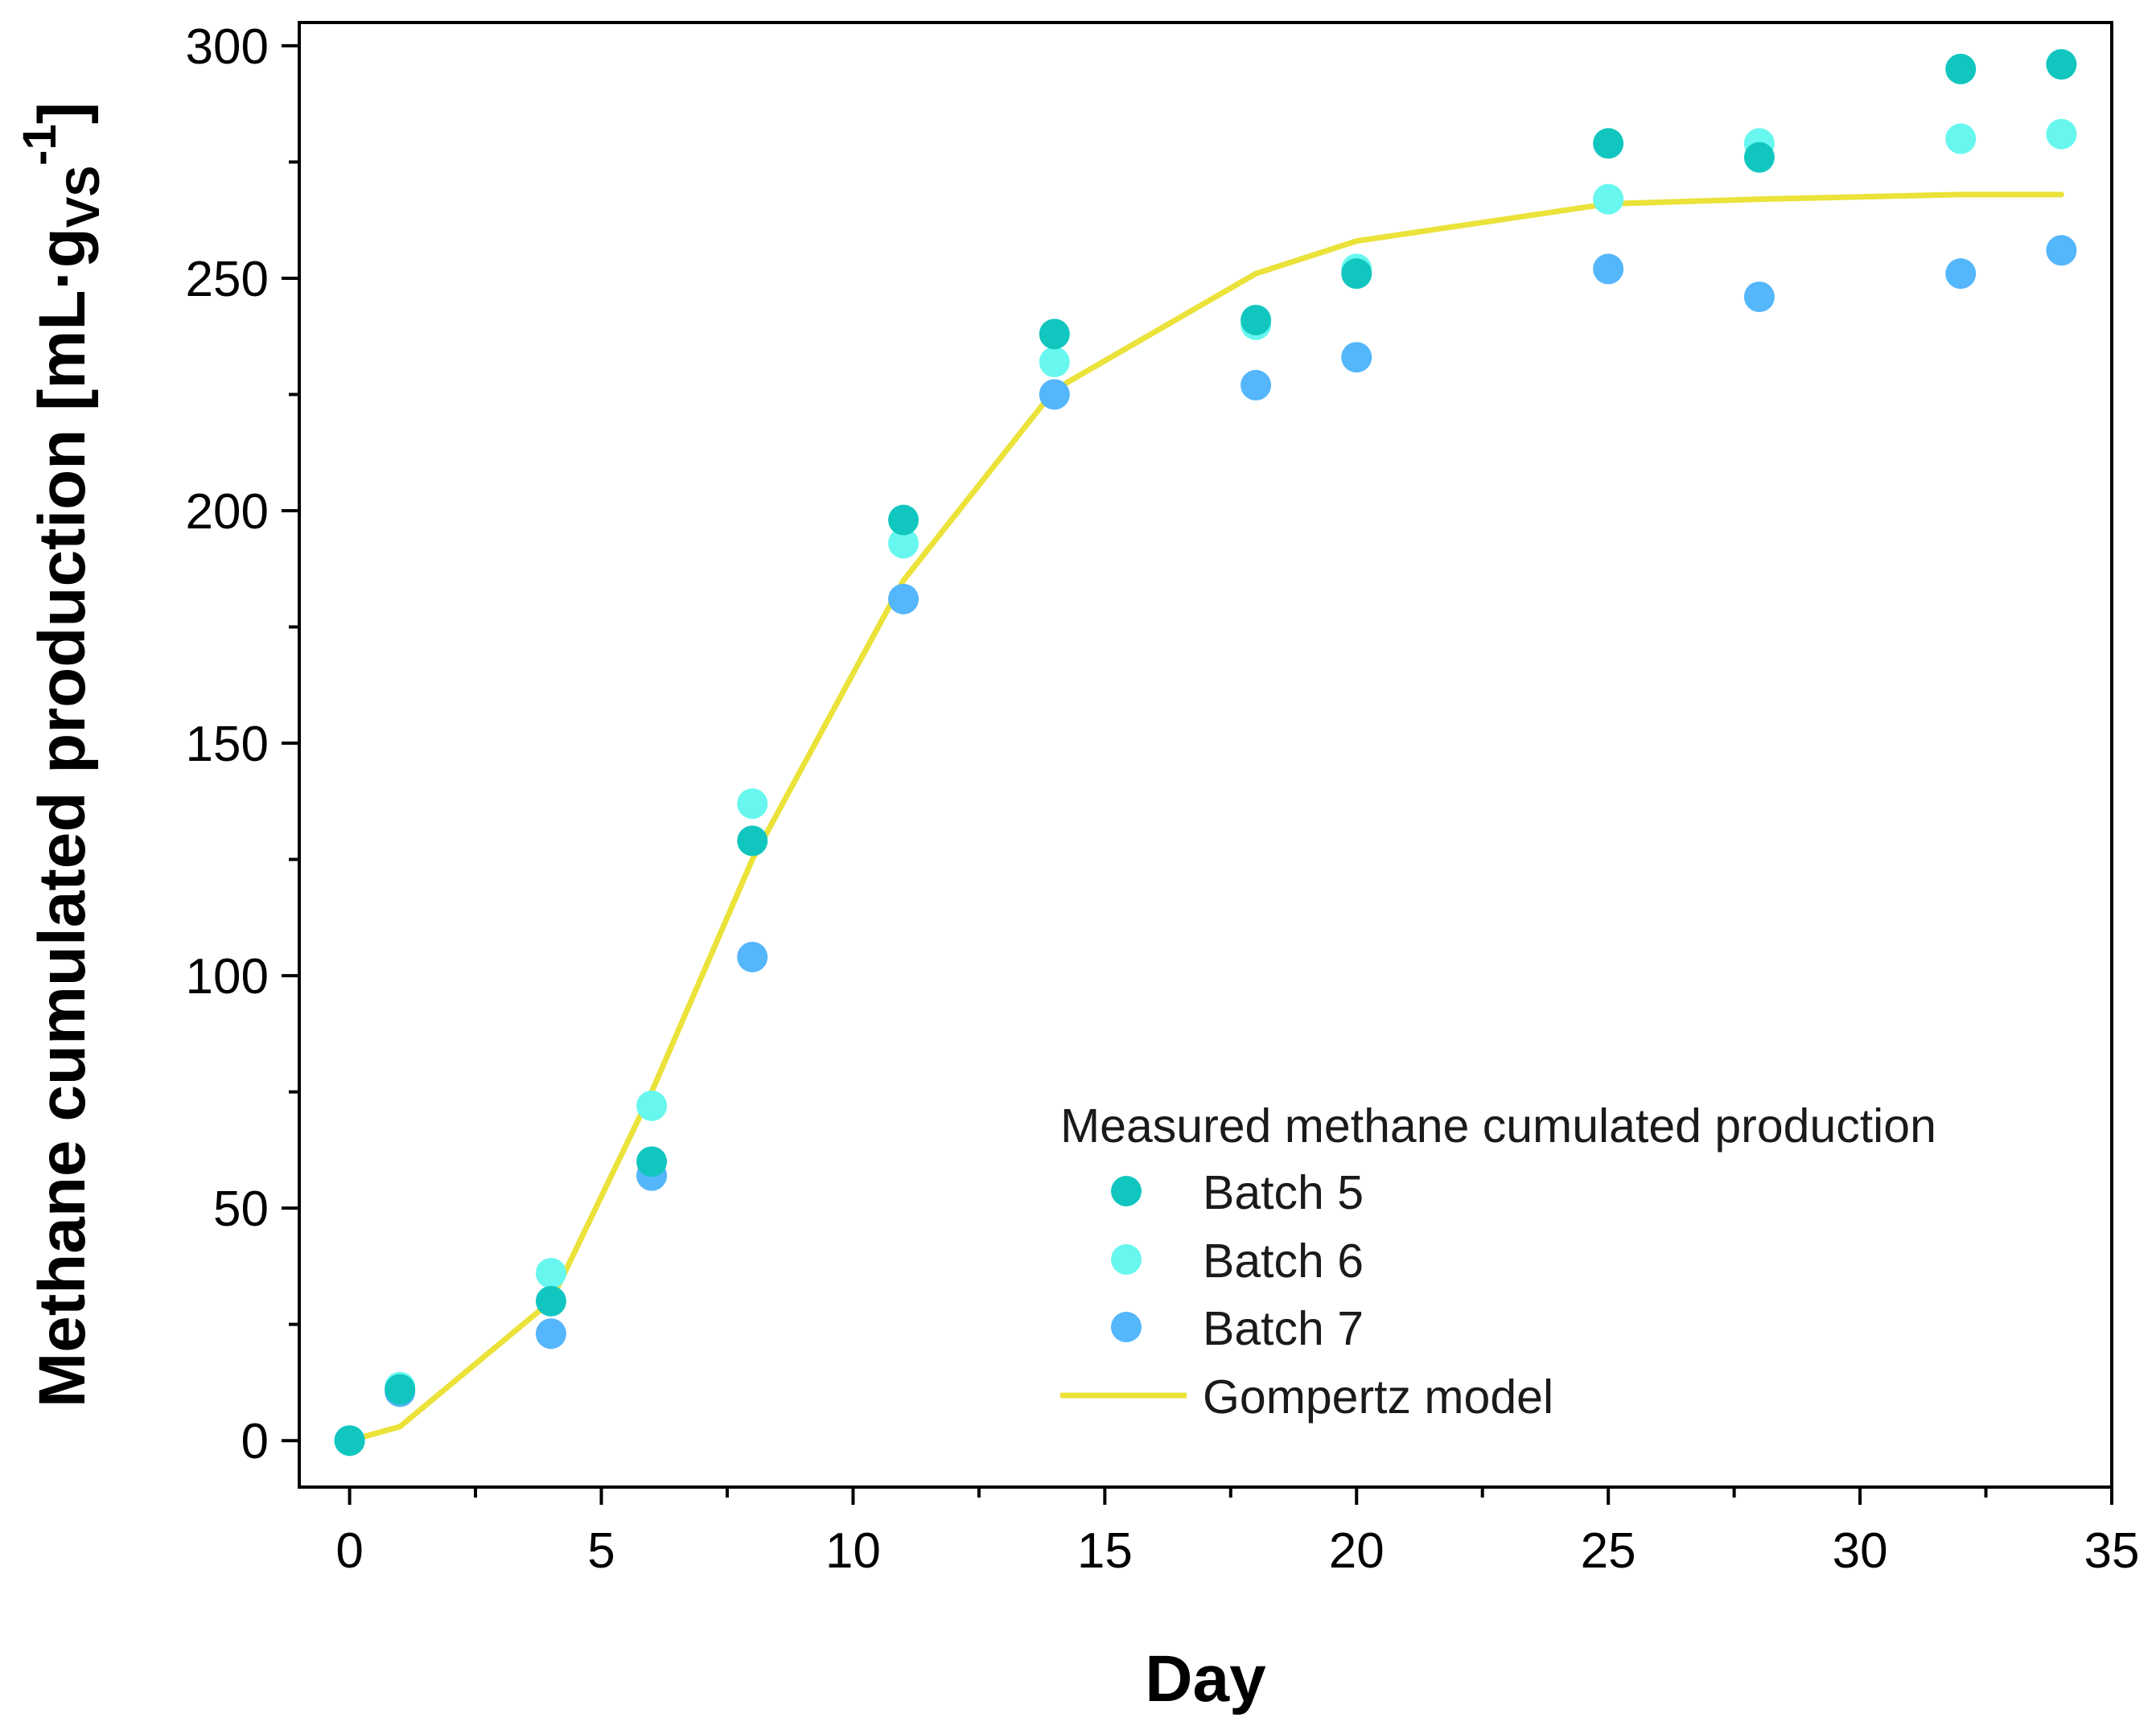  Describe the element at coordinates (1283, 1192) in the screenshot. I see `legend-label-batch-5: Batch 5` at that location.